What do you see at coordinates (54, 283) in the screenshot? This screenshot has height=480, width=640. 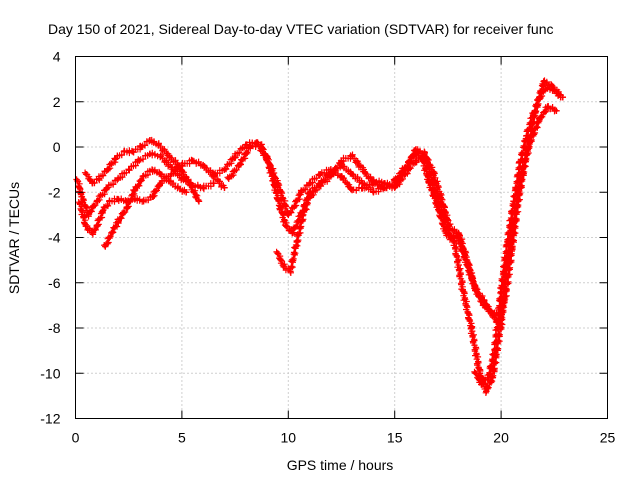 I see `y-tick-label: -6` at bounding box center [54, 283].